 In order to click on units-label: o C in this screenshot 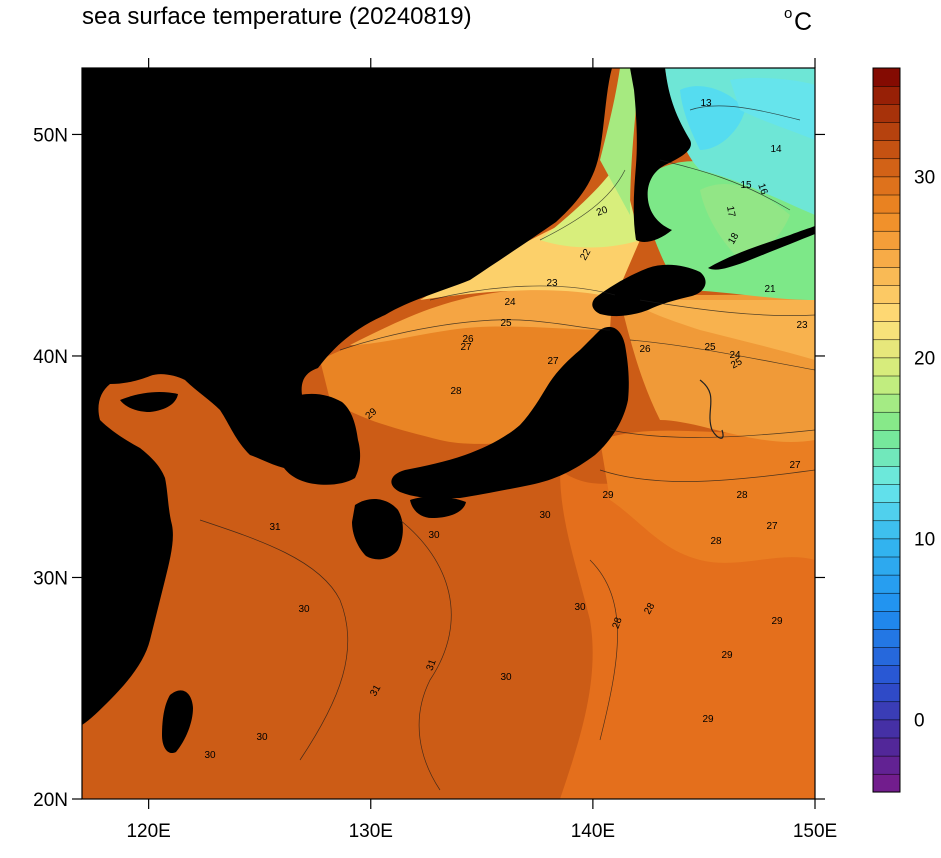, I will do `click(798, 20)`.